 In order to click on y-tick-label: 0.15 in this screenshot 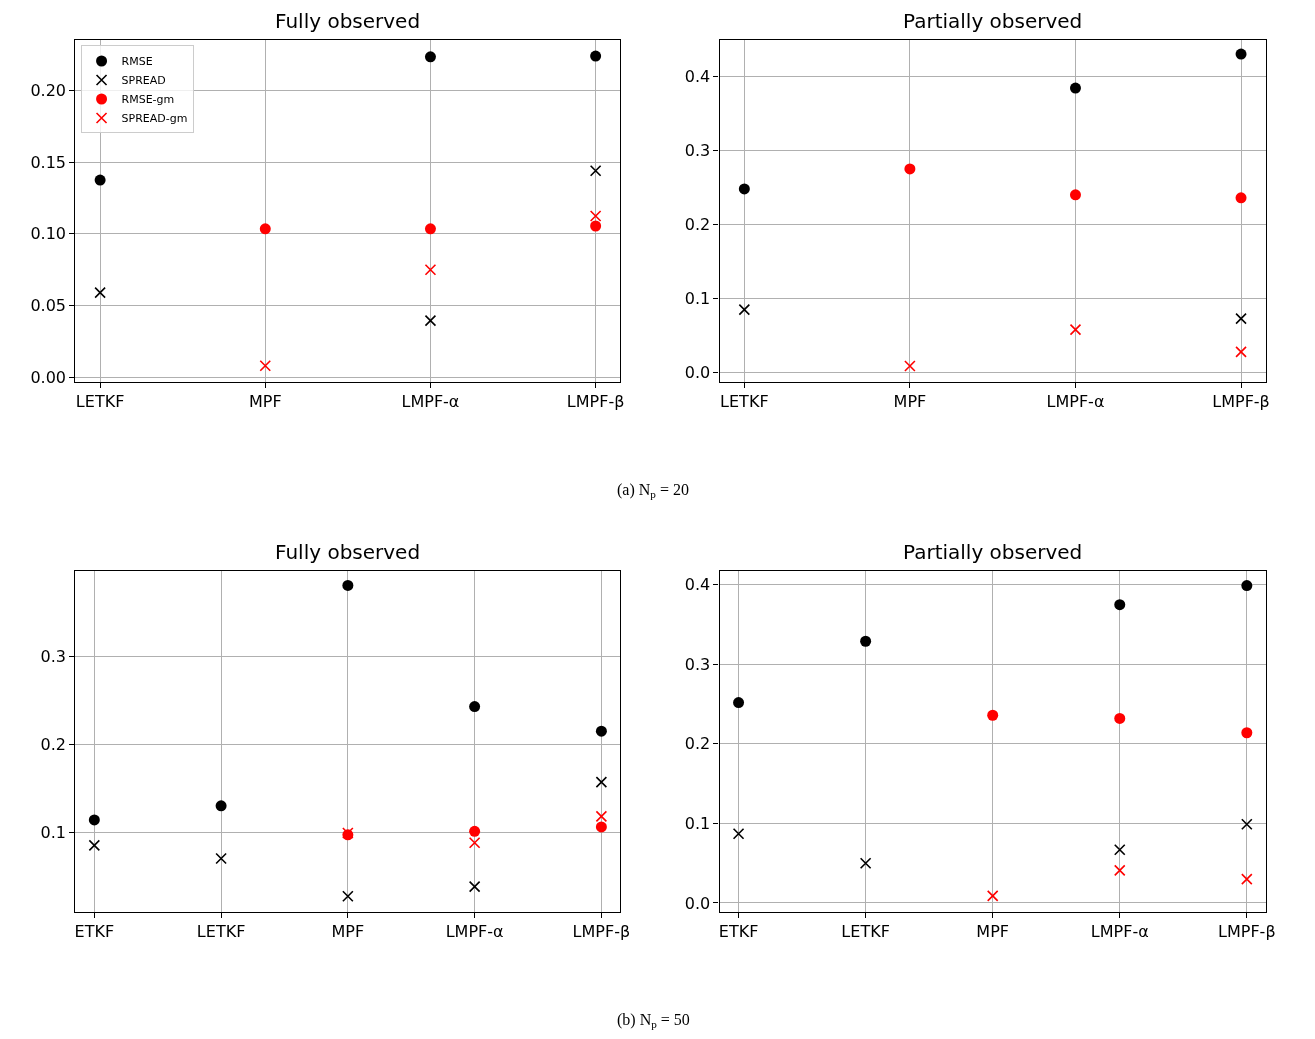, I will do `click(48, 162)`.